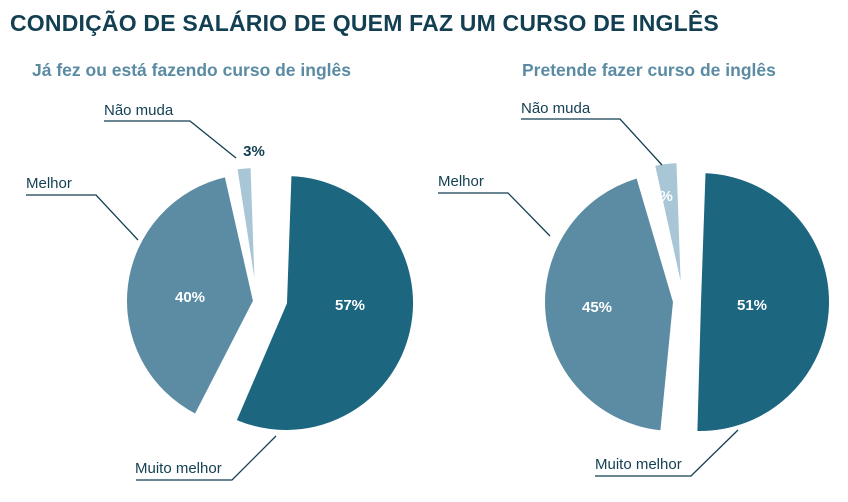  What do you see at coordinates (752, 305) in the screenshot?
I see `pie-1-value-label-muito-melhor: 51%` at bounding box center [752, 305].